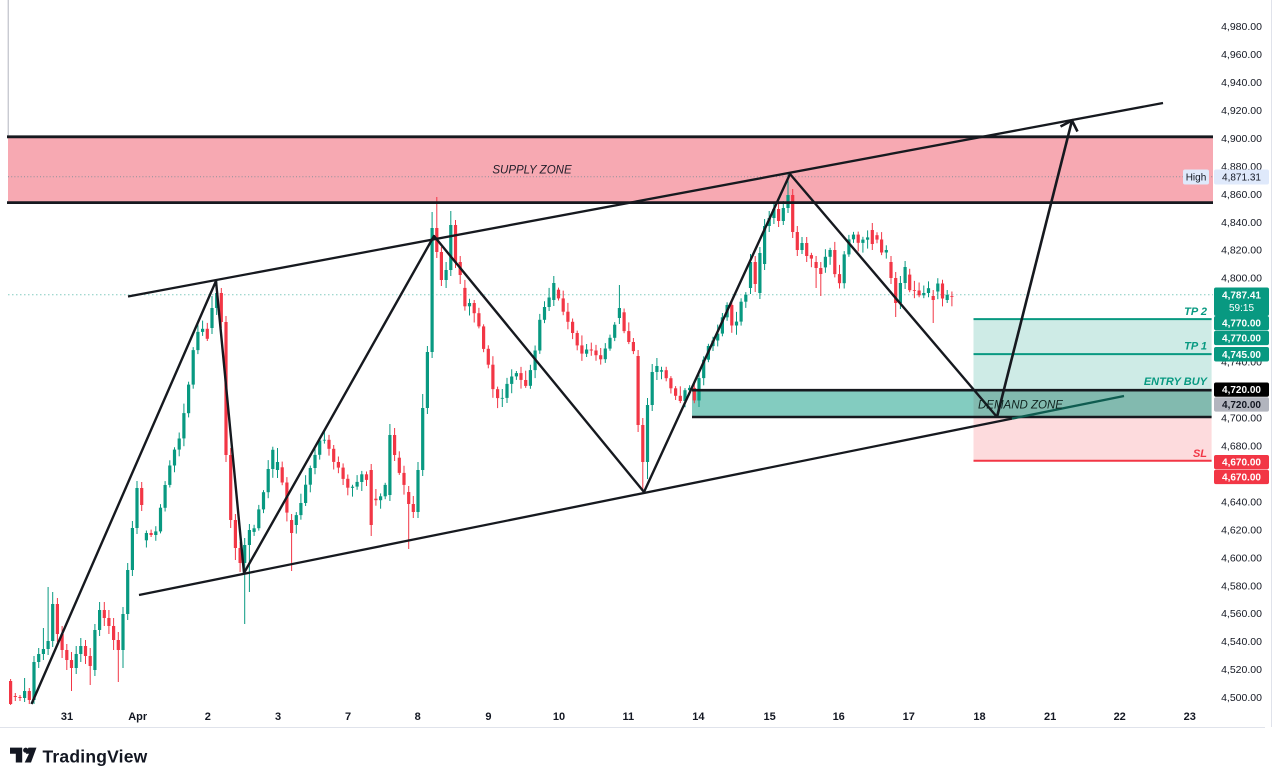 The height and width of the screenshot is (782, 1280). I want to click on svg-text: 4,560.00, so click(1241, 614).